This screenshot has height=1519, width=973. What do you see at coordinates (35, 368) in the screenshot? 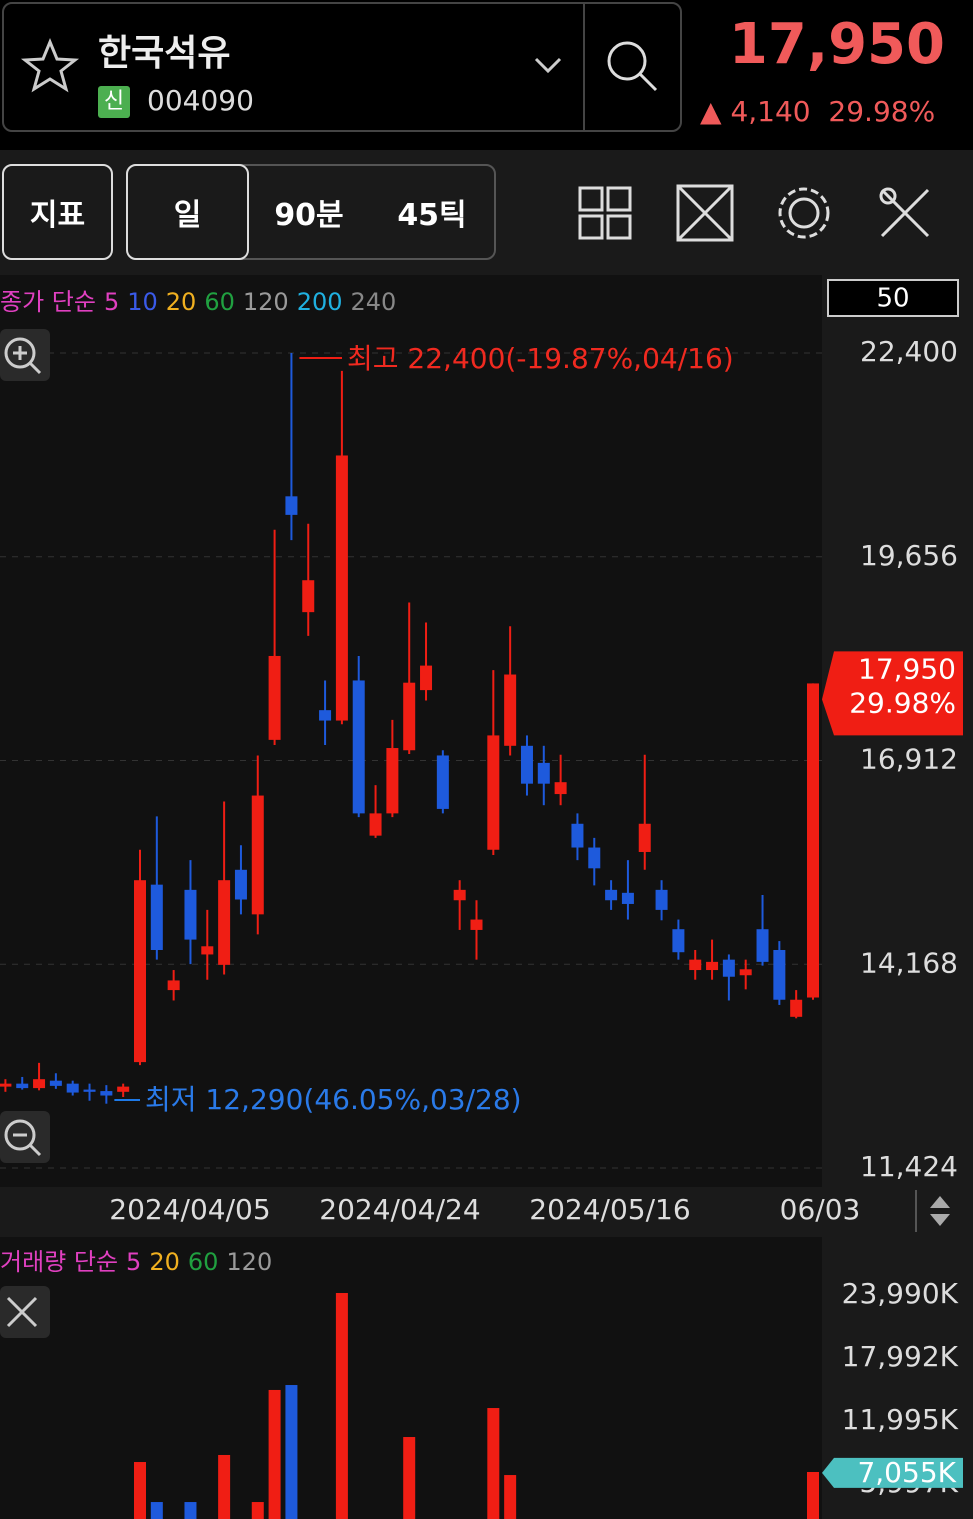
I see `zoom-in-handle` at bounding box center [35, 368].